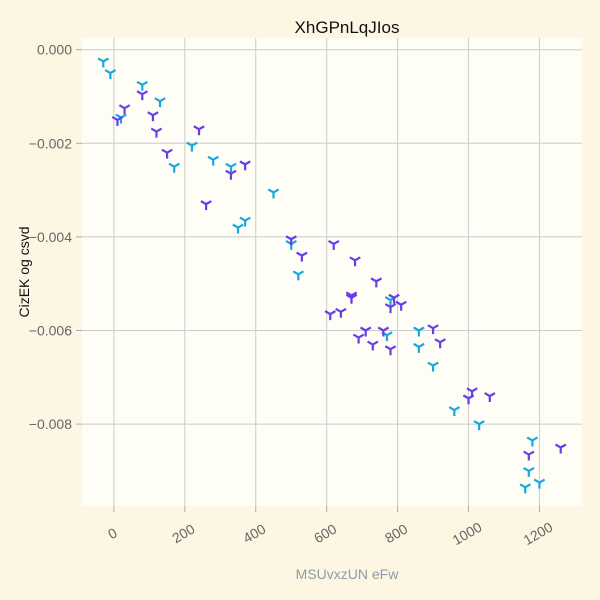 Image resolution: width=600 pixels, height=600 pixels. Describe the element at coordinates (54, 50) in the screenshot. I see `y-tick-label-0: 0.000` at that location.